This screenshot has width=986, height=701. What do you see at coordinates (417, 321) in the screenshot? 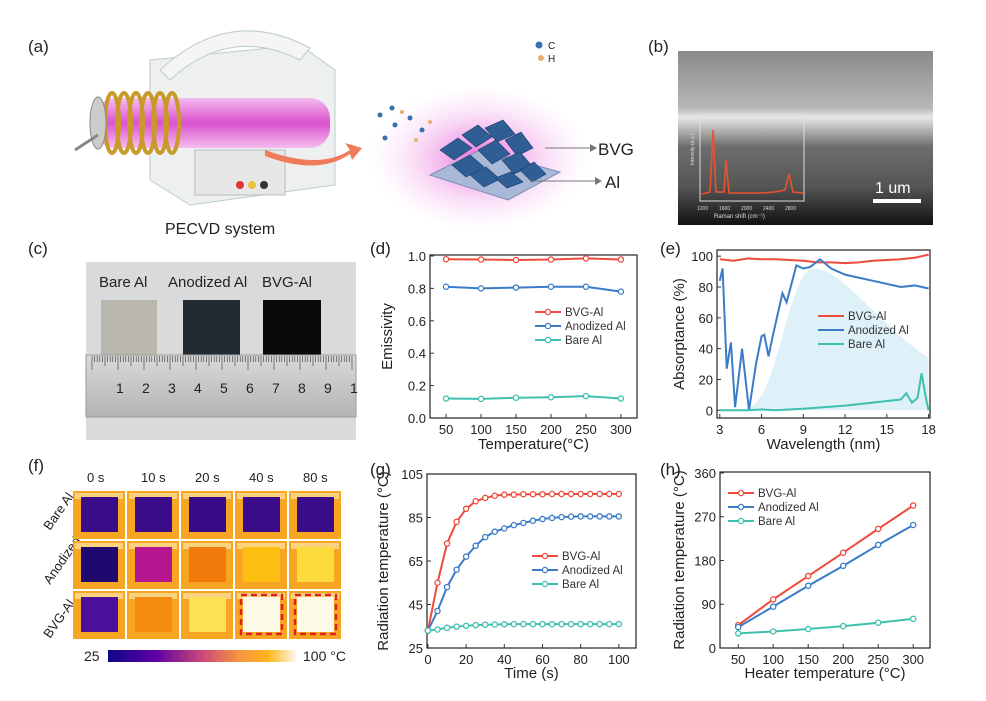
I see `y-tick-label: 0.6` at bounding box center [417, 321].